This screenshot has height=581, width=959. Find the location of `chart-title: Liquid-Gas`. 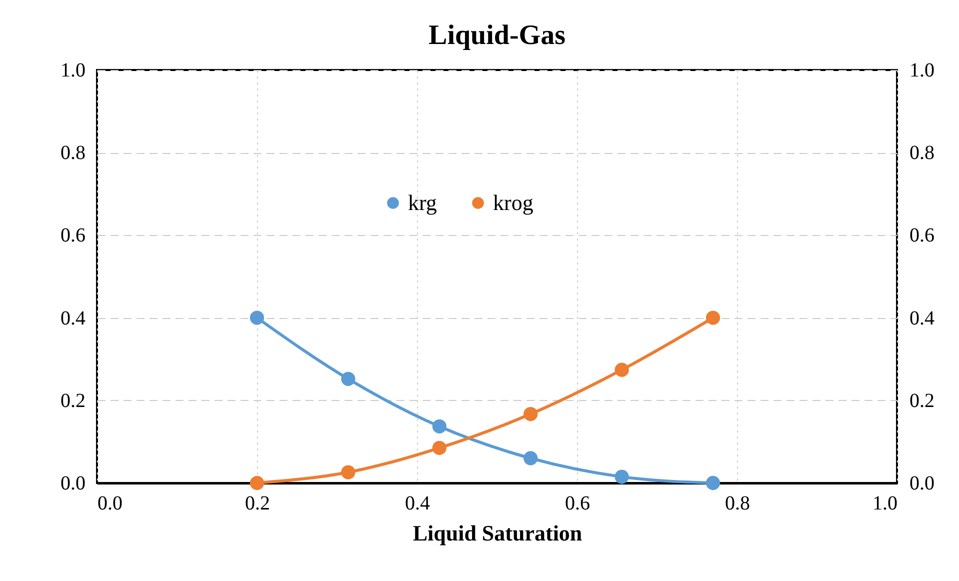

chart-title: Liquid-Gas is located at coordinates (497, 35).